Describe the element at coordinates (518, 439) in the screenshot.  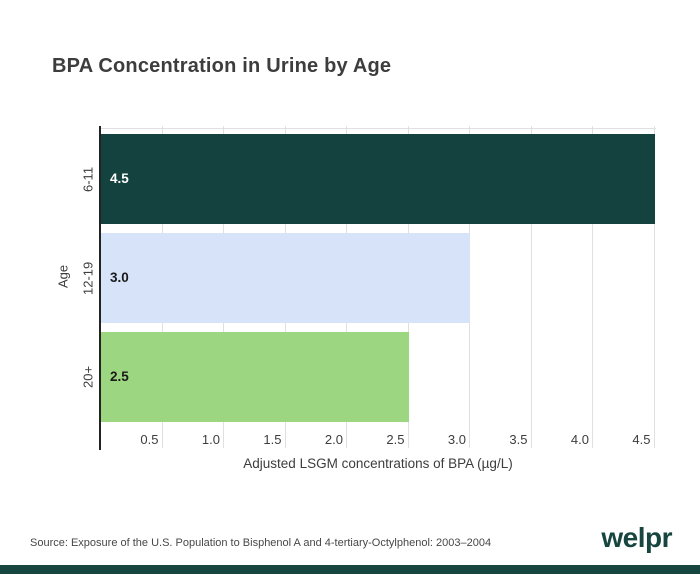
I see `x-tick-label: 3.5` at that location.